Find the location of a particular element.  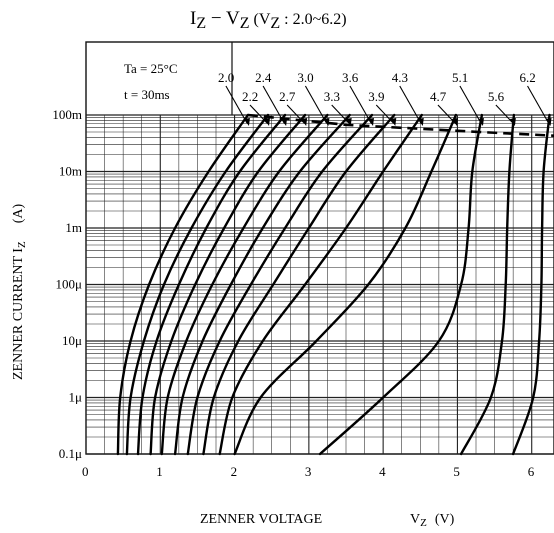

x-axis-label: ZENNER VOLTAGE is located at coordinates (261, 519).